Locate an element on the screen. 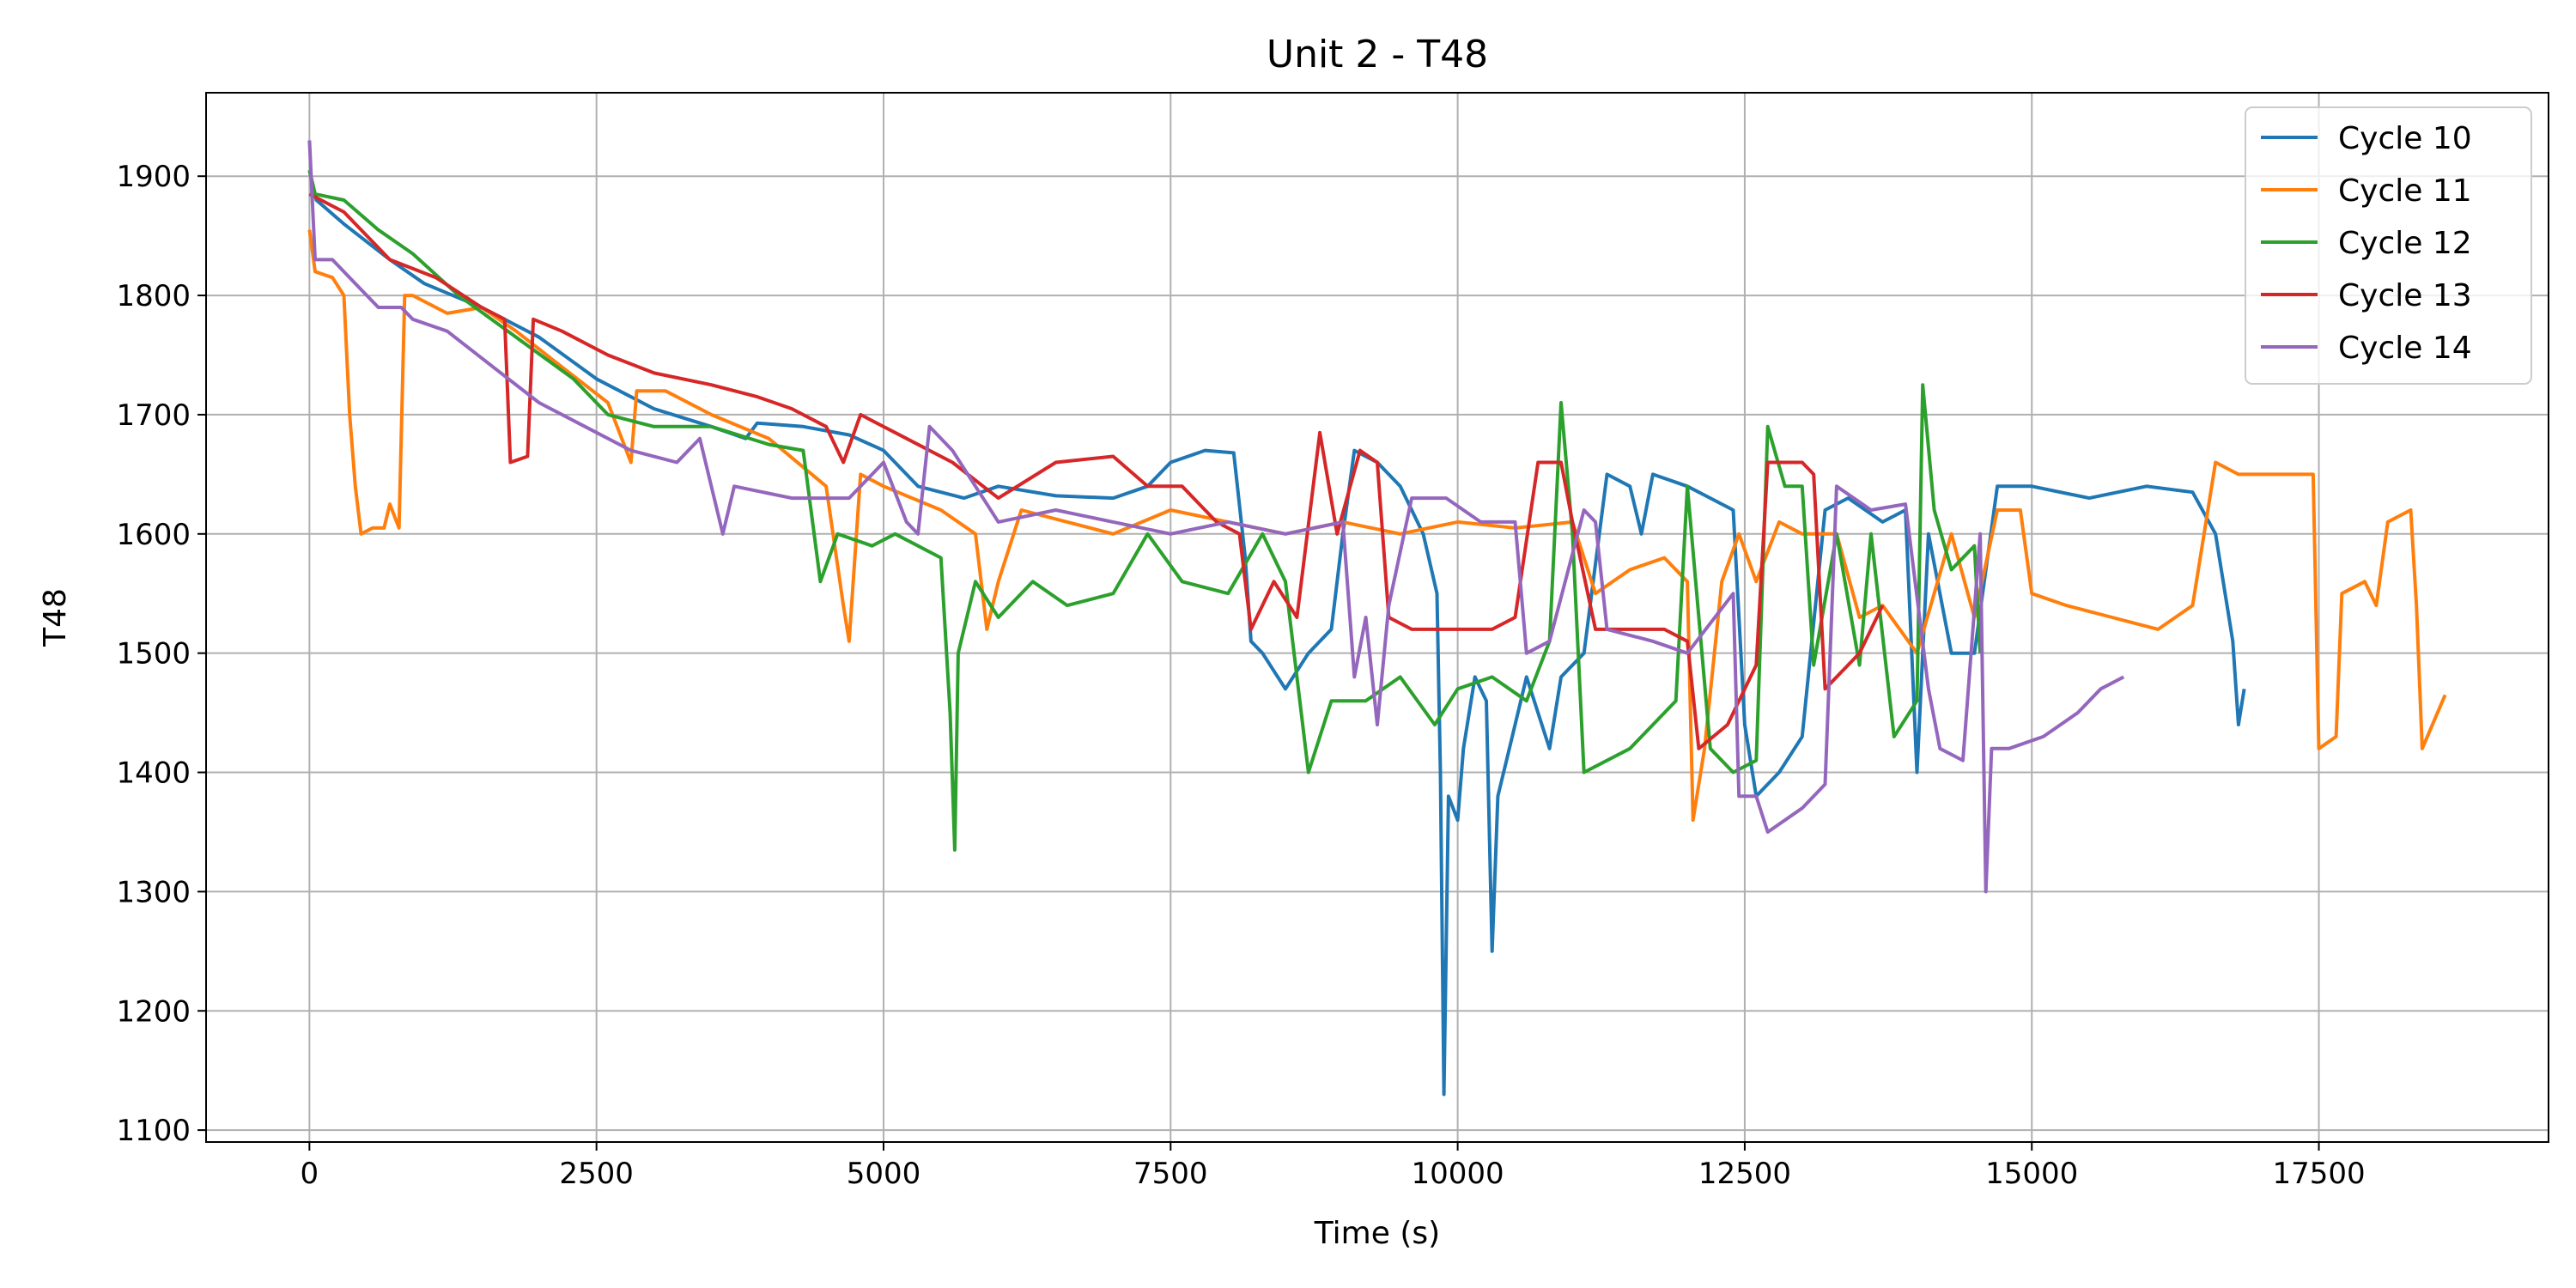  x-tick-label: 7500 is located at coordinates (1170, 1174).